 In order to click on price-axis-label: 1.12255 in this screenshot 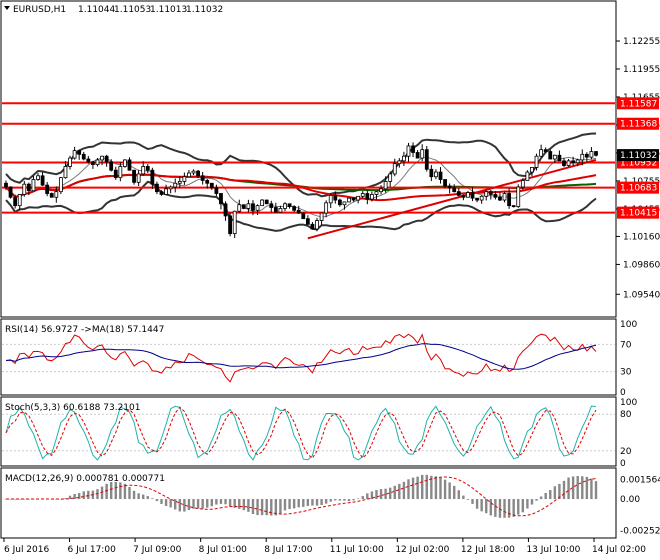, I will do `click(641, 42)`.